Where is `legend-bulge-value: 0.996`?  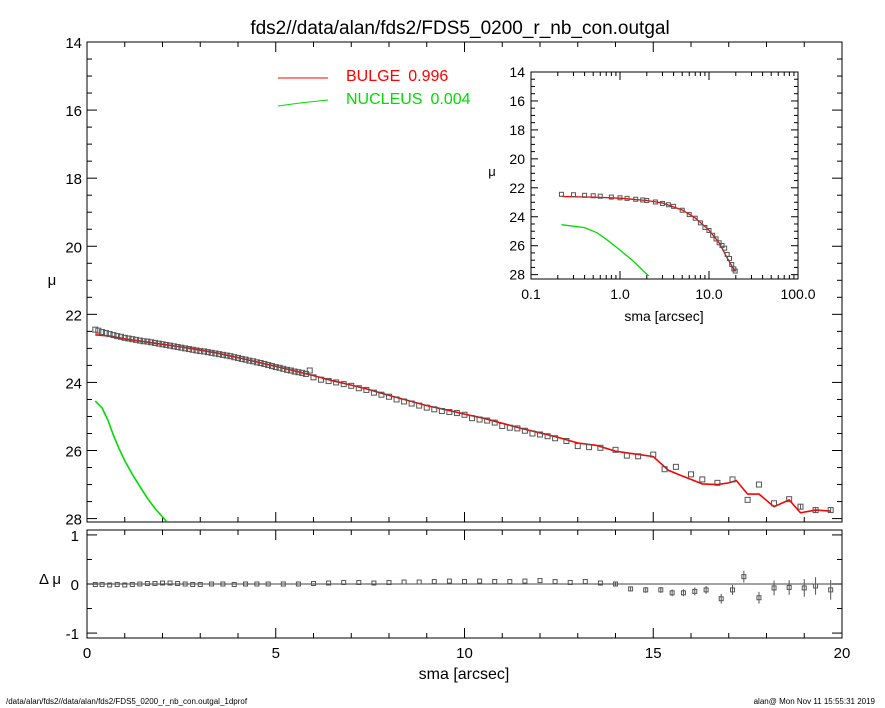 legend-bulge-value: 0.996 is located at coordinates (428, 76).